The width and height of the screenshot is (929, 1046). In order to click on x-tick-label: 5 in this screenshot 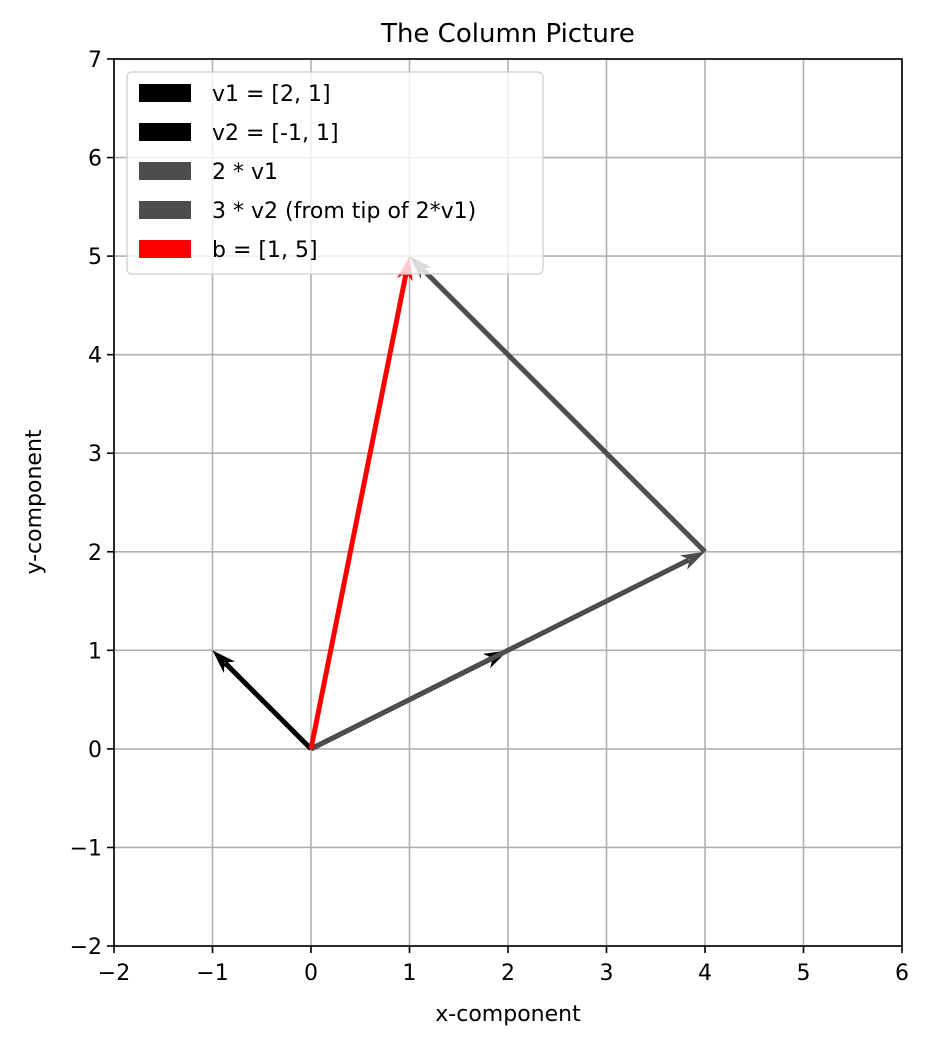, I will do `click(804, 973)`.